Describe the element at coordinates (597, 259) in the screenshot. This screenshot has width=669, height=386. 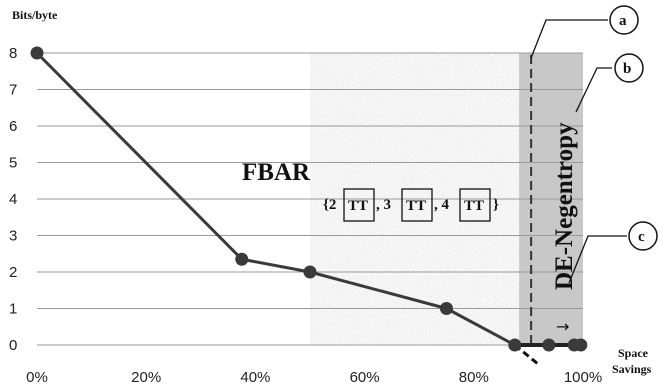
I see `callout-c-leader` at that location.